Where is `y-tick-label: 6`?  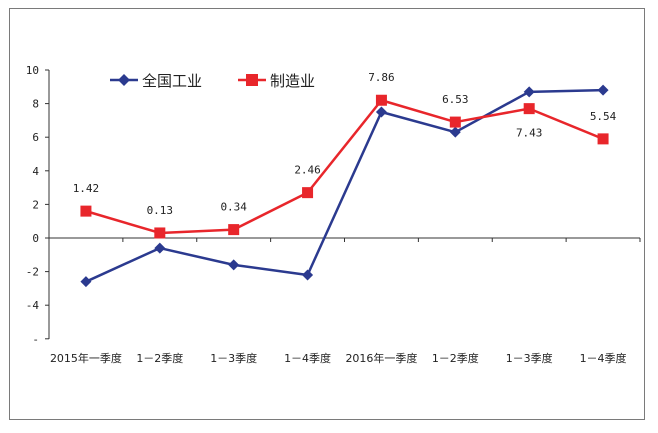
y-tick-label: 6 is located at coordinates (35, 137).